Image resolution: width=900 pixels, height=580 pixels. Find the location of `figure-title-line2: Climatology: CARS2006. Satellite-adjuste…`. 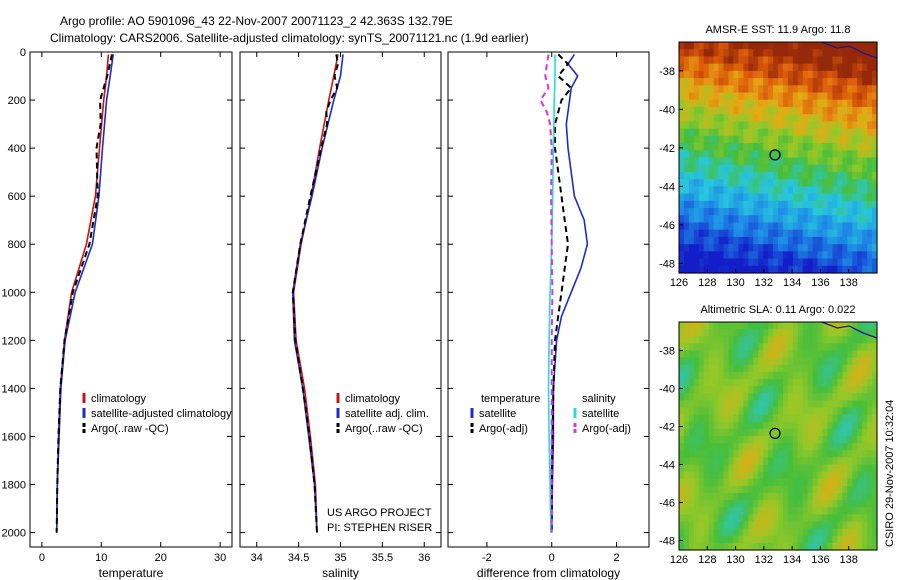

figure-title-line2: Climatology: CARS2006. Satellite-adjuste… is located at coordinates (289, 38).